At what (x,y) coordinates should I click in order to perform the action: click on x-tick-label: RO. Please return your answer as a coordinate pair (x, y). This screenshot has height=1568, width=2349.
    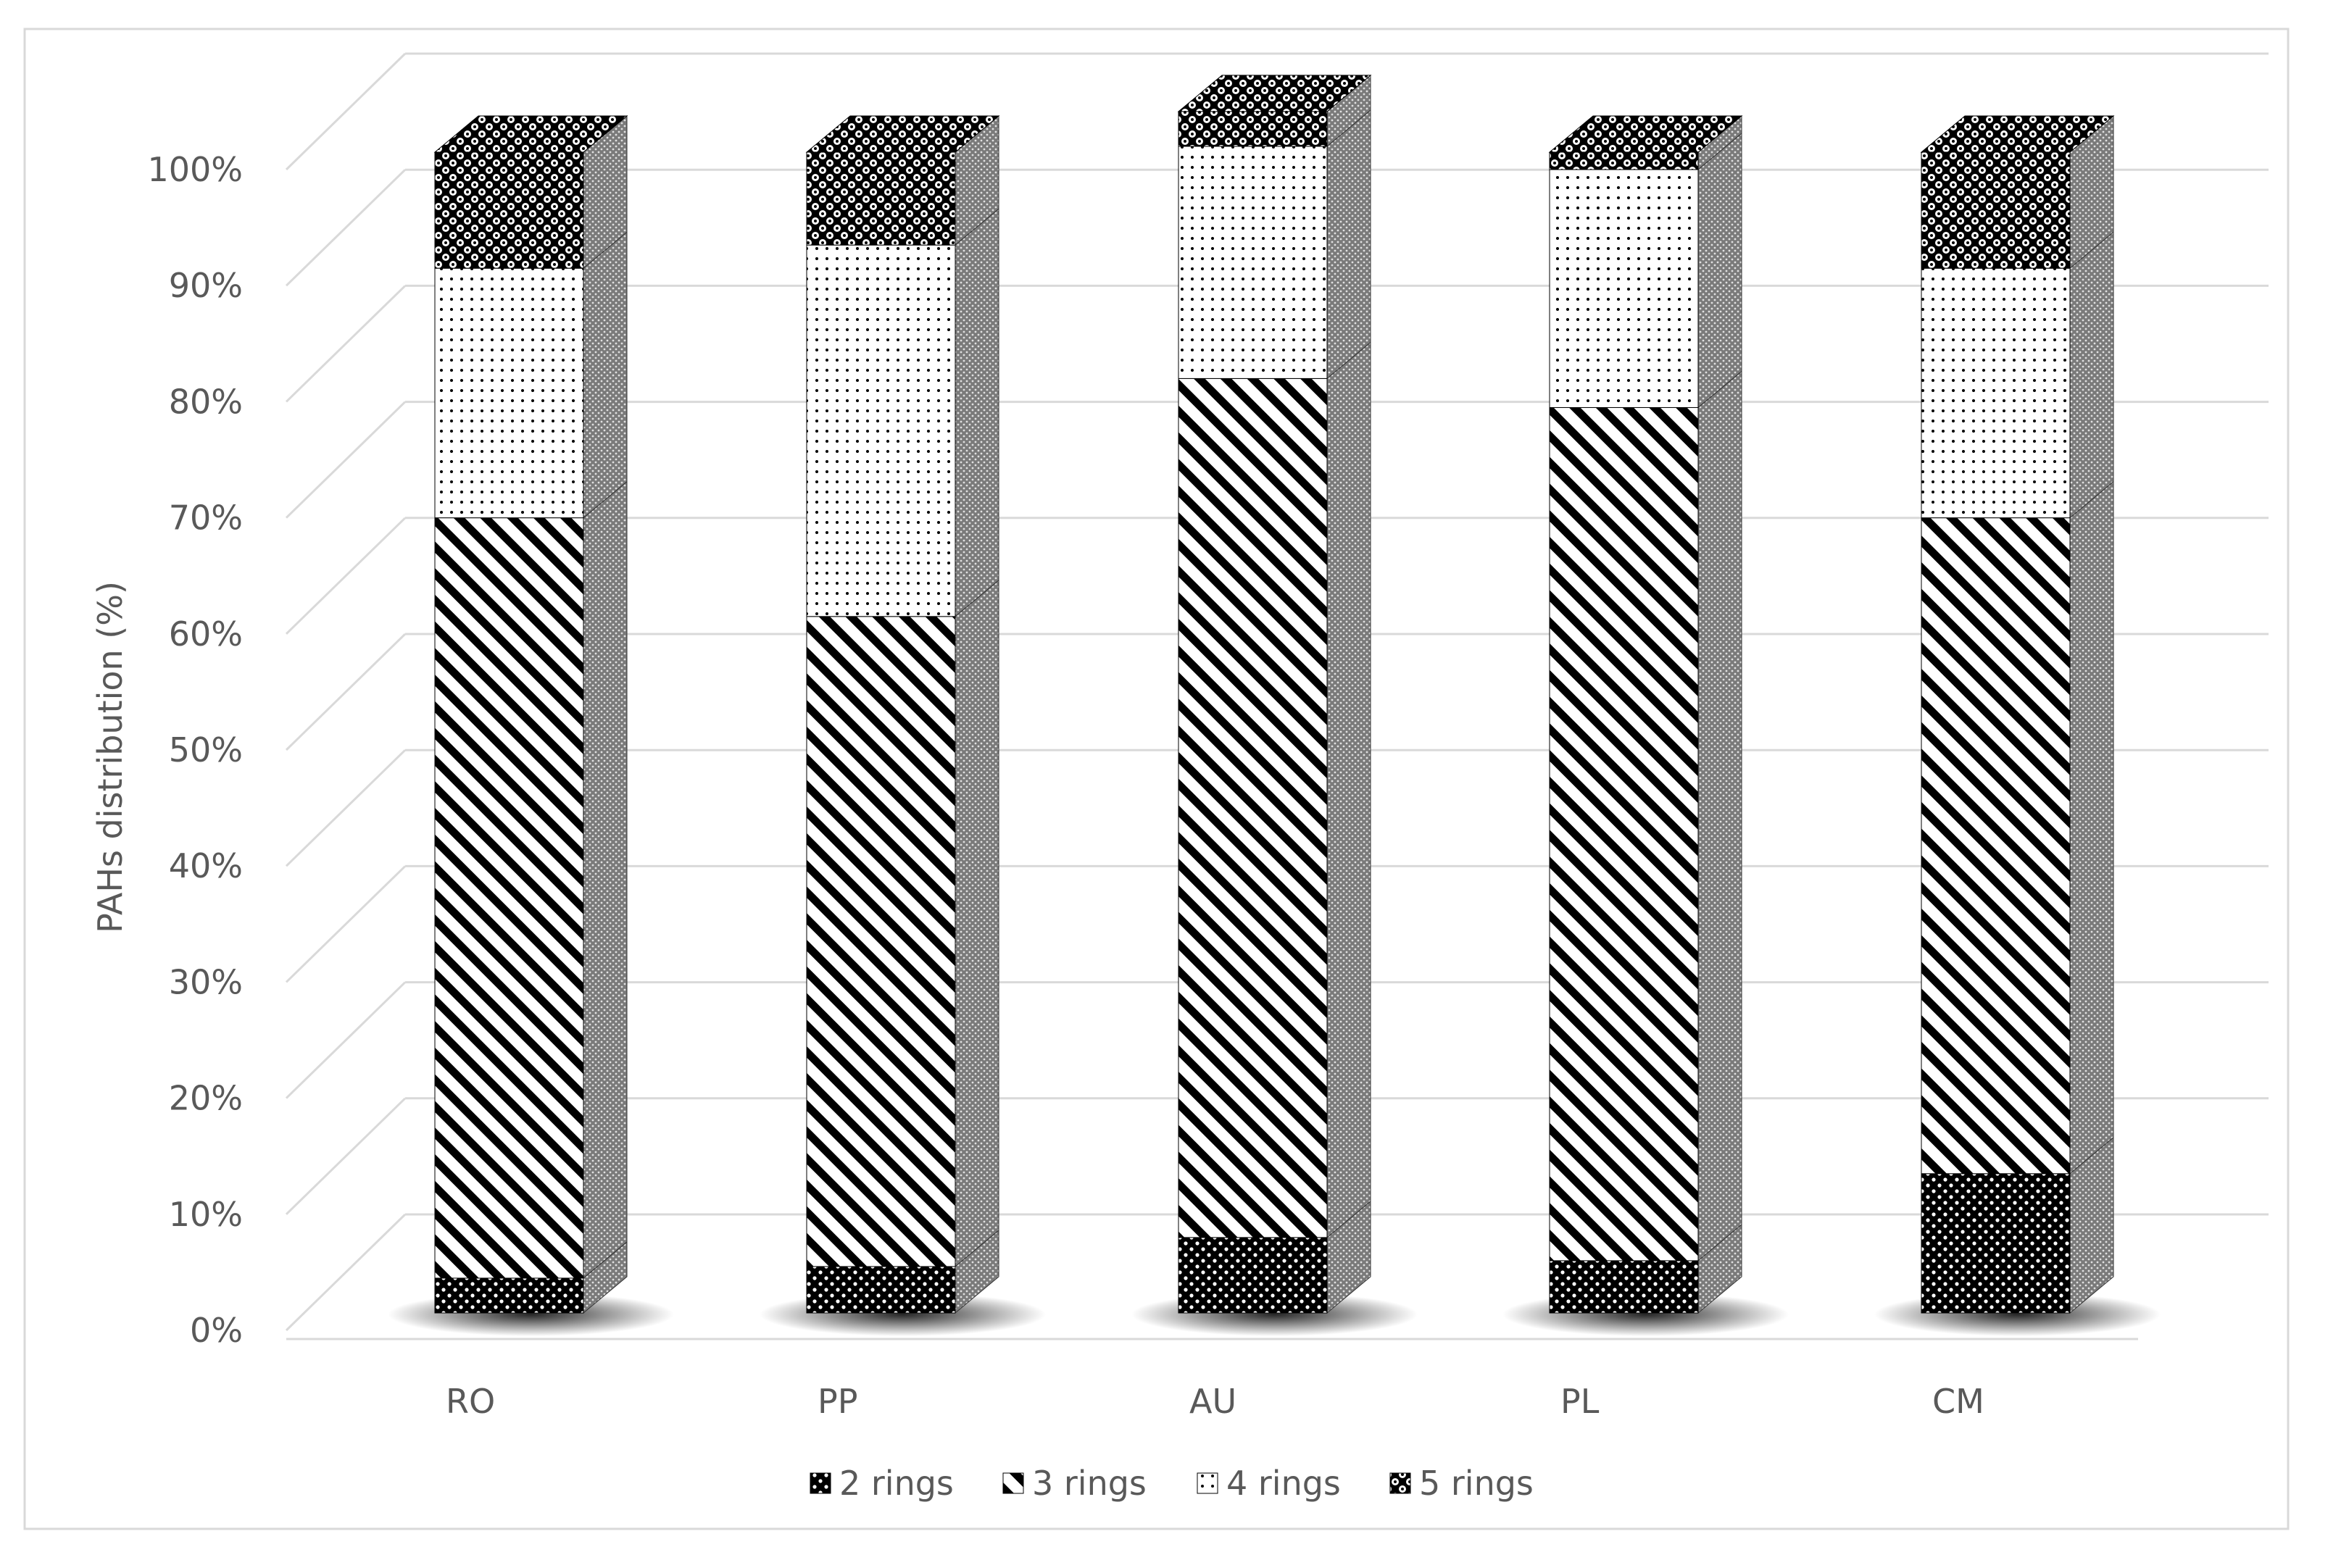
    Looking at the image, I should click on (470, 1401).